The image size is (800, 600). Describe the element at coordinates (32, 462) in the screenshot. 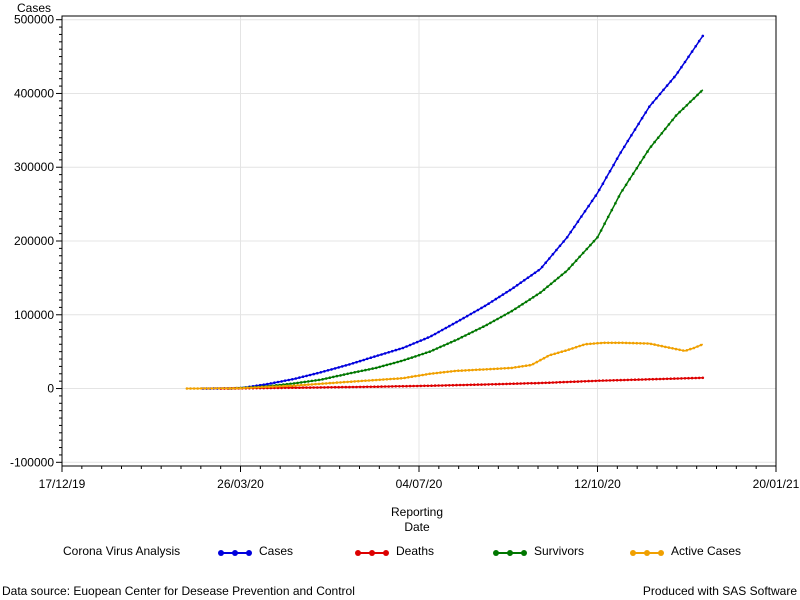

I see `y-tick-label: -100000` at that location.